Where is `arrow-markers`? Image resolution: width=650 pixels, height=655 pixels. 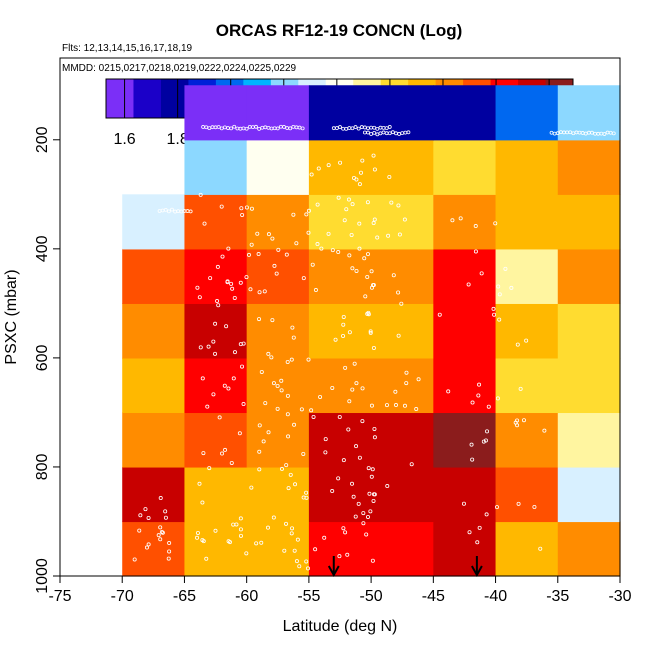
arrow-markers is located at coordinates (405, 567).